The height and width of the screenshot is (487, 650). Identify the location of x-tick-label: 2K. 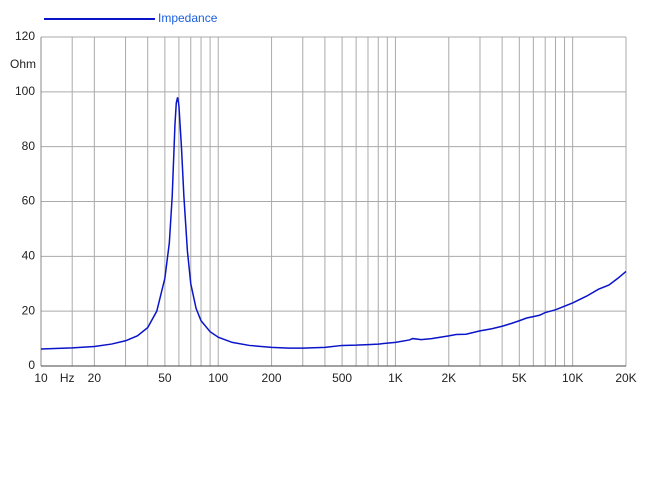
(448, 378).